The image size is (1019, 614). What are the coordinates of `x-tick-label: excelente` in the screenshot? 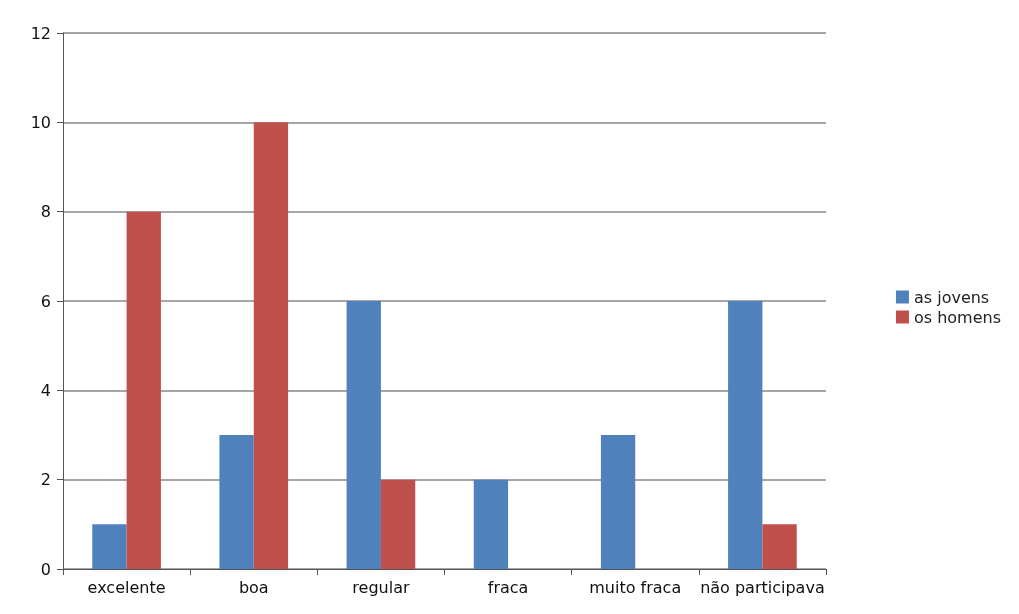 It's located at (126, 587).